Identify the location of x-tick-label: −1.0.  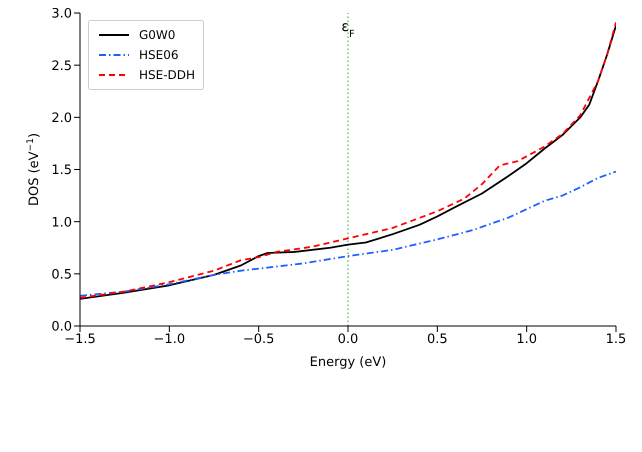
(170, 340).